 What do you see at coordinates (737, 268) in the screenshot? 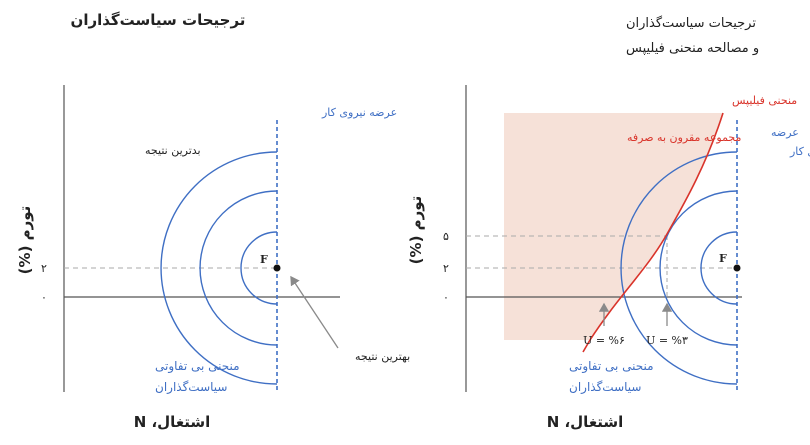
I see `right-point-f` at bounding box center [737, 268].